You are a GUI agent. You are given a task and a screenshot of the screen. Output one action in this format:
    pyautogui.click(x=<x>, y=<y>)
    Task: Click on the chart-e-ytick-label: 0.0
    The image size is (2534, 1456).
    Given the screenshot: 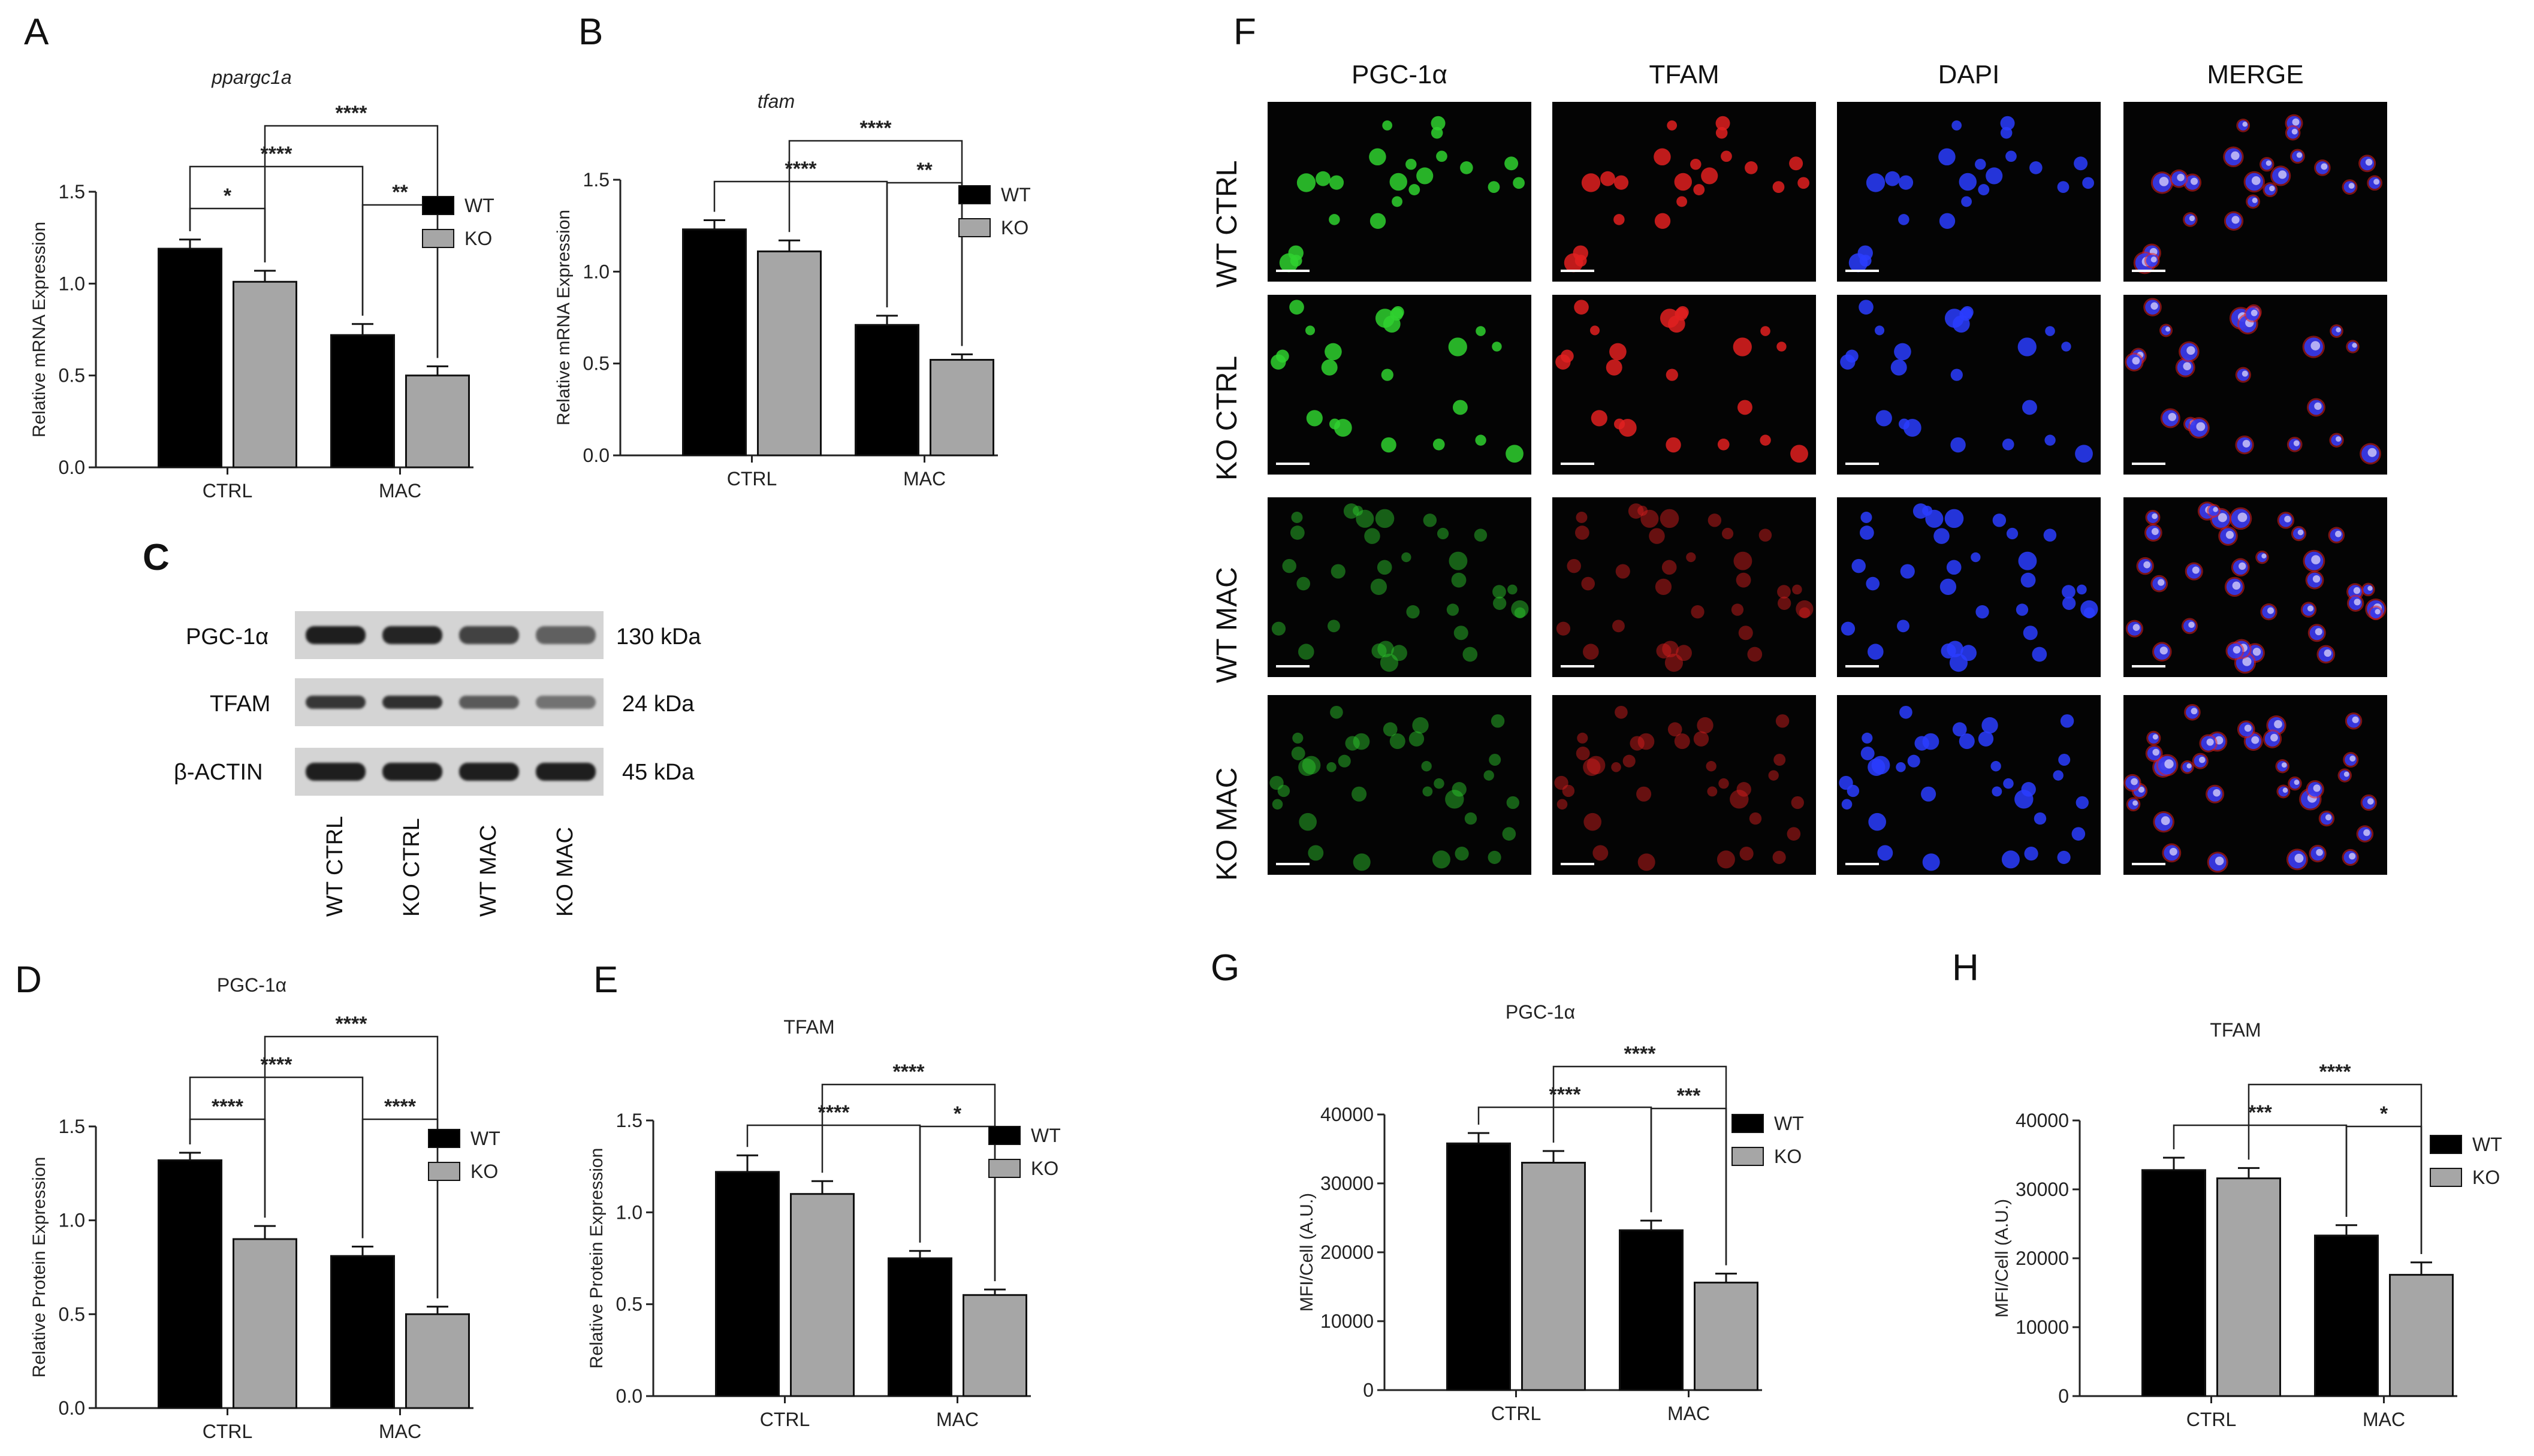 What is the action you would take?
    pyautogui.click(x=629, y=1396)
    